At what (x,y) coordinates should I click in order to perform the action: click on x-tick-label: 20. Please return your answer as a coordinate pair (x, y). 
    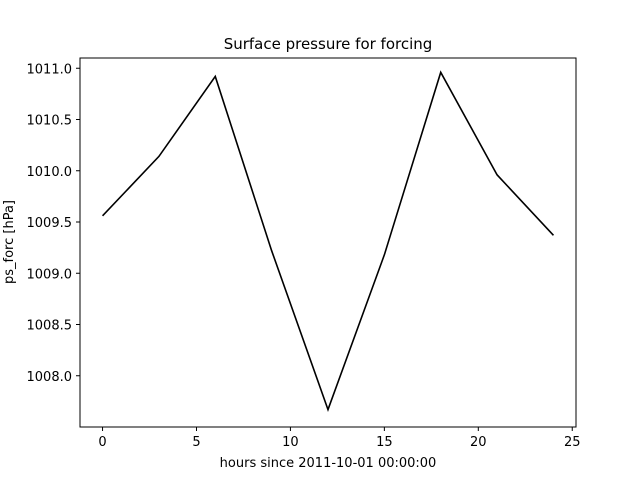
    Looking at the image, I should click on (478, 442).